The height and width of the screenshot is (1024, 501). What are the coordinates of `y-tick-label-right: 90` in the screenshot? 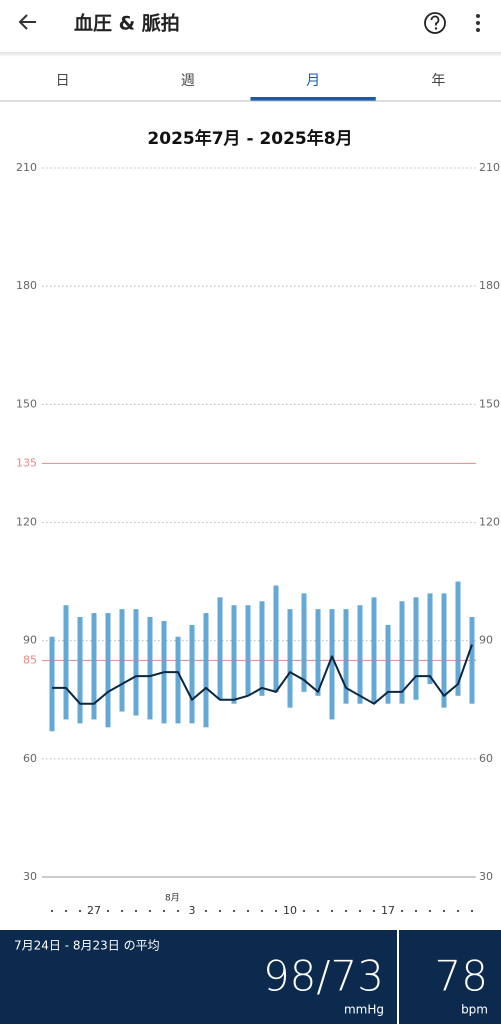 It's located at (486, 640).